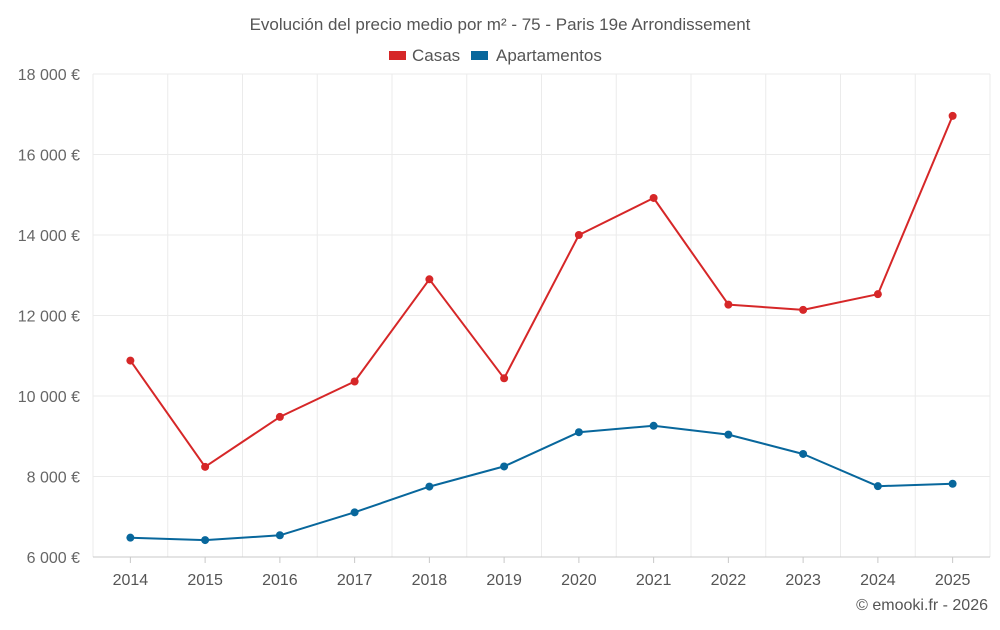 Image resolution: width=1000 pixels, height=630 pixels. Describe the element at coordinates (549, 55) in the screenshot. I see `legend-label-apartamentos: Apartamentos` at that location.